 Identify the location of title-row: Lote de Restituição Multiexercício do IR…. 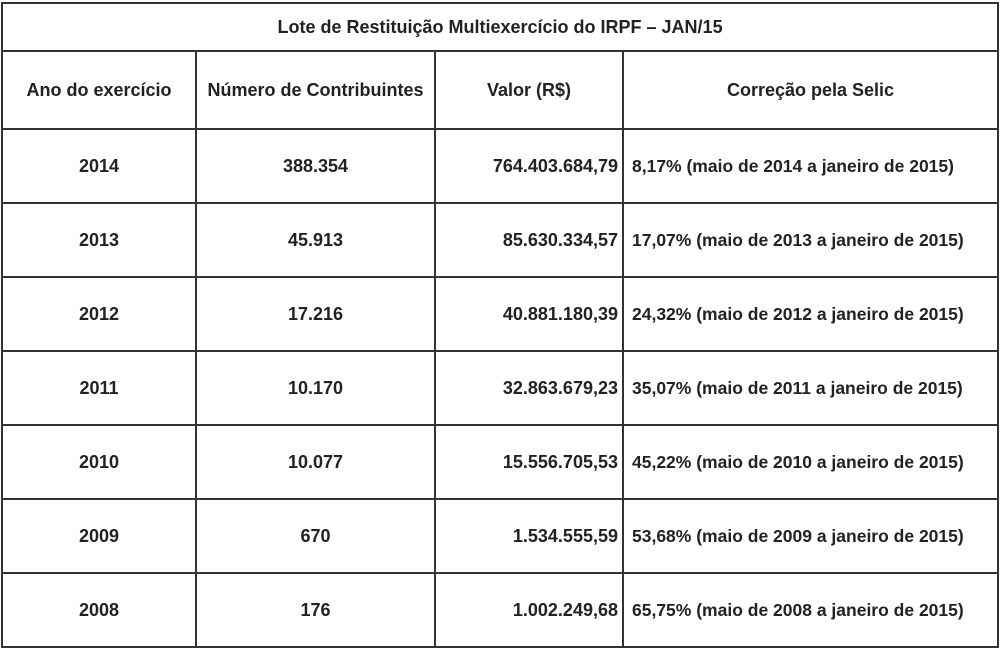
(500, 27).